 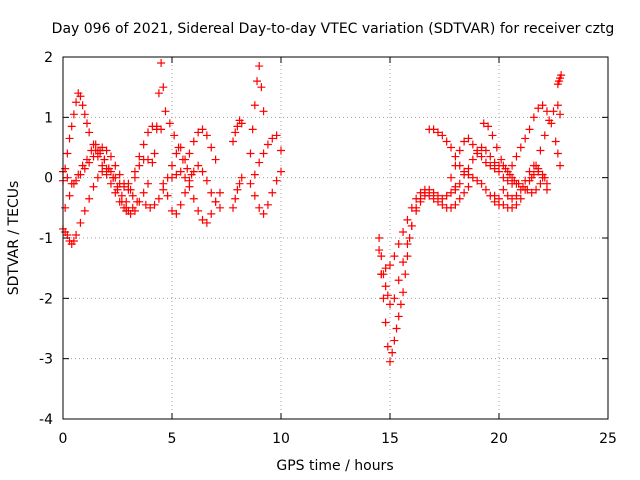 I want to click on series-sat-ac, so click(x=559, y=80).